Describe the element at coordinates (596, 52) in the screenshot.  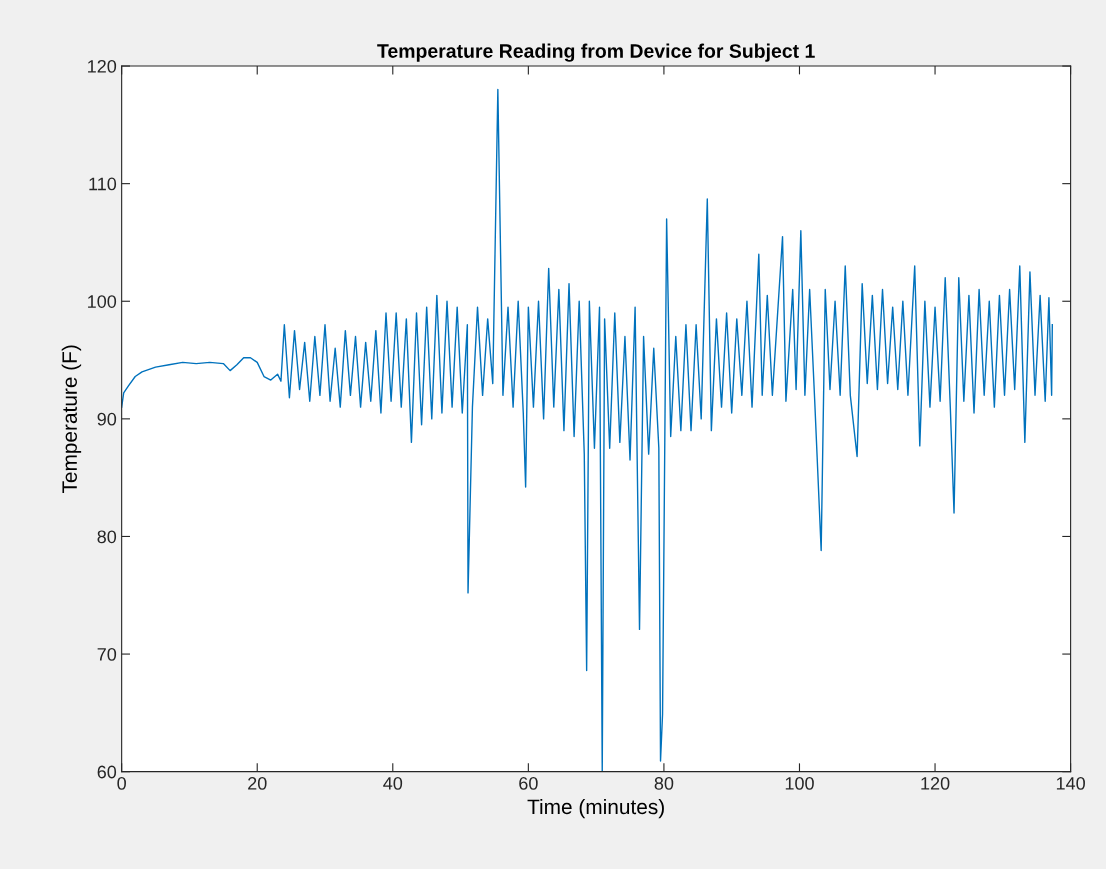
I see `chart-title: Temperature Reading from Device for Subject 1` at that location.